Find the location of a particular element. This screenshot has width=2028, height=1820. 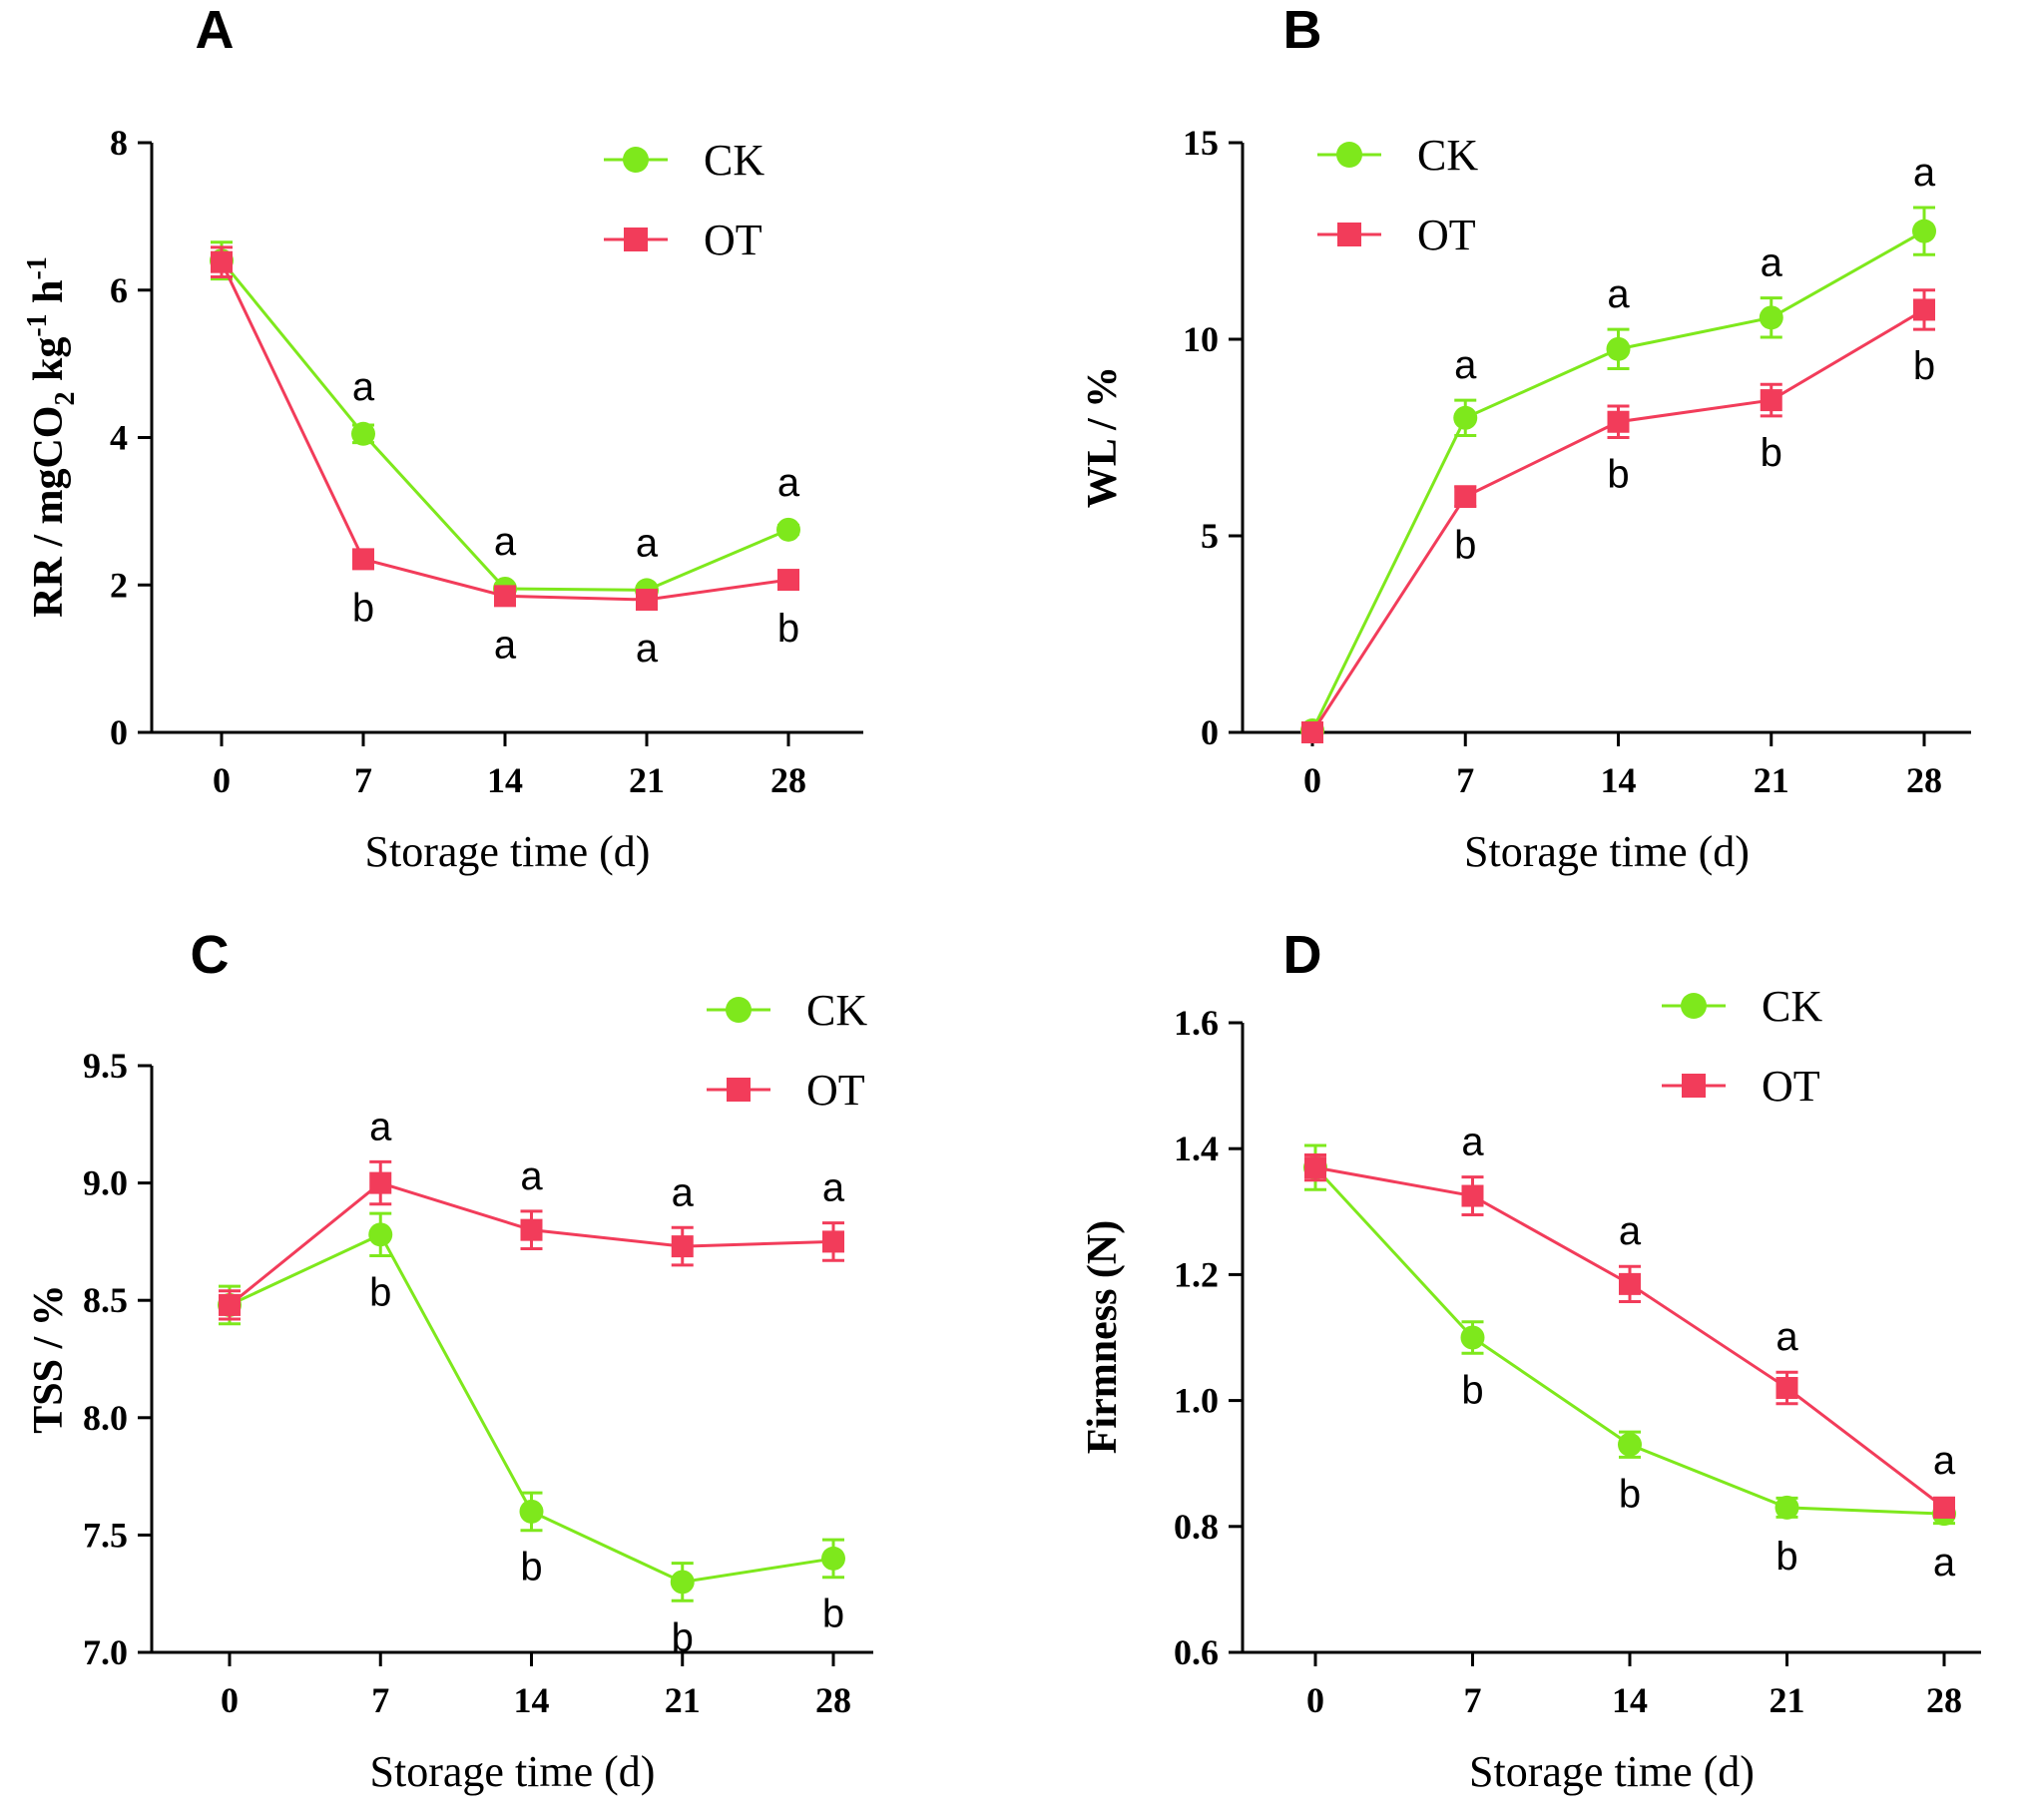

y-tick-label: 8.0 is located at coordinates (105, 1418).